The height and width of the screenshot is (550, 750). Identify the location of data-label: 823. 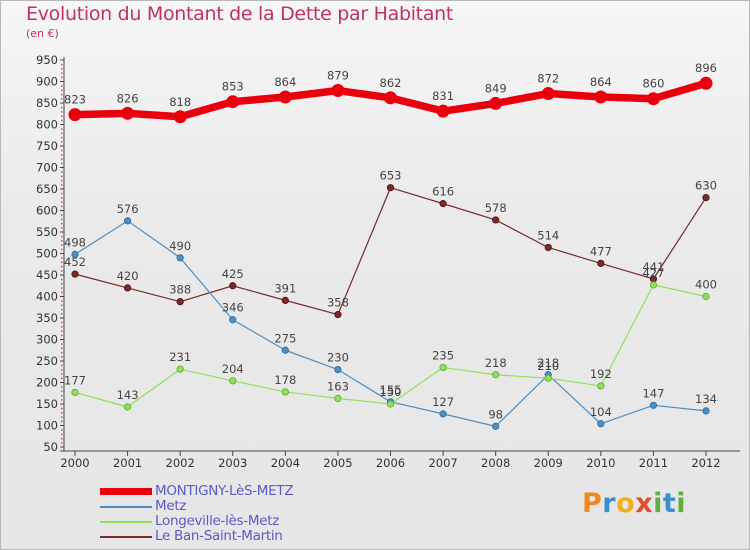
(75, 100).